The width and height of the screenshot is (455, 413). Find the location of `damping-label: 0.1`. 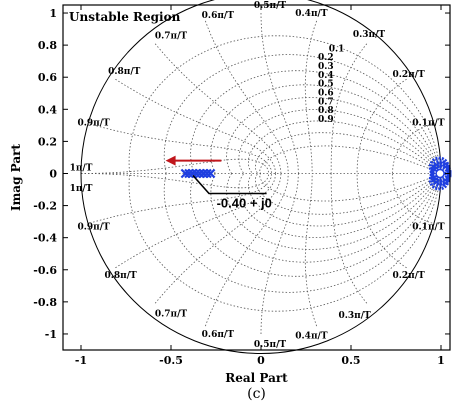

damping-label: 0.1 is located at coordinates (337, 49).